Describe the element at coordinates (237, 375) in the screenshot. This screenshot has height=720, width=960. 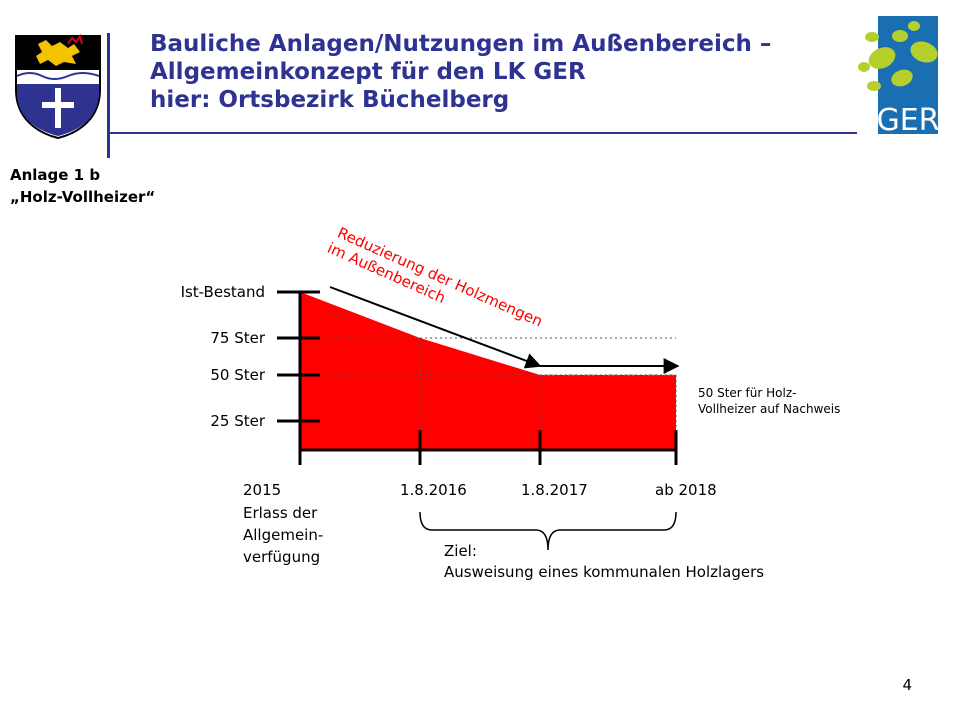
I see `y-tick-label: 50 Ster` at that location.